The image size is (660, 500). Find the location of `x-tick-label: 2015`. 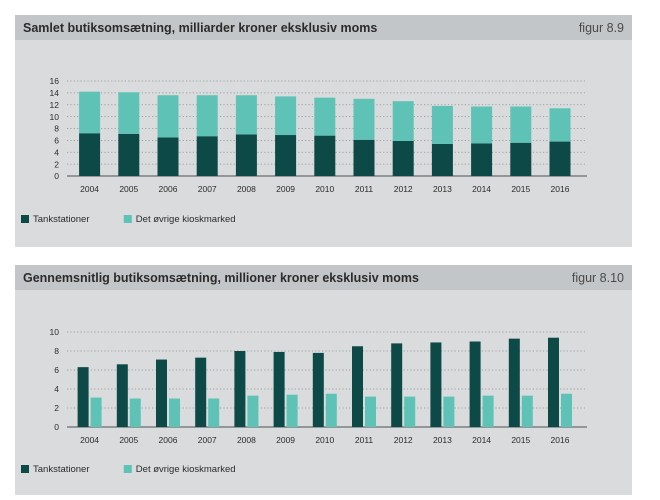

x-tick-label: 2015 is located at coordinates (520, 189).